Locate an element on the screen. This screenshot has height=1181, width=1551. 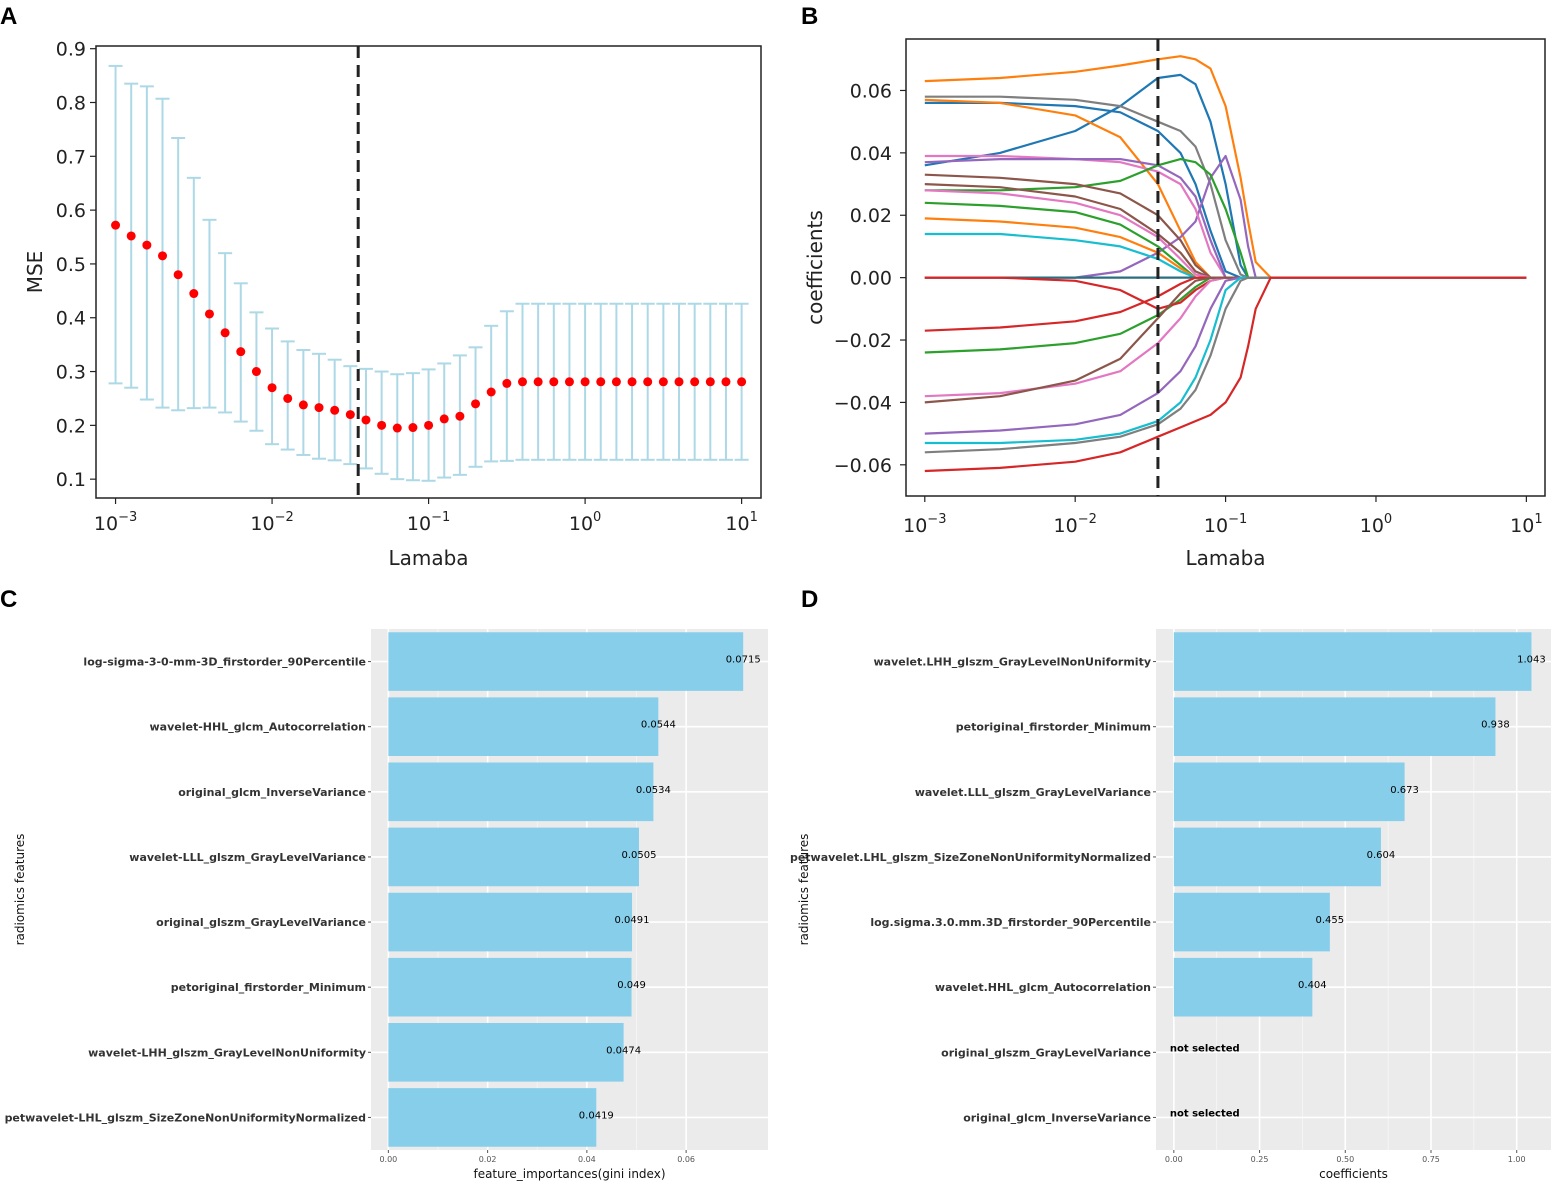
y-tick-label: 0.5 is located at coordinates (71, 265).